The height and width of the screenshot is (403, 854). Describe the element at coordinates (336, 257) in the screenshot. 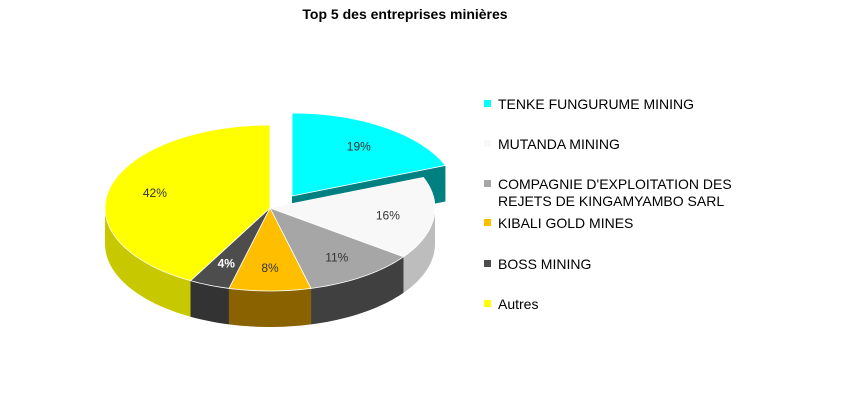

I see `slice-label-2: 11%` at that location.